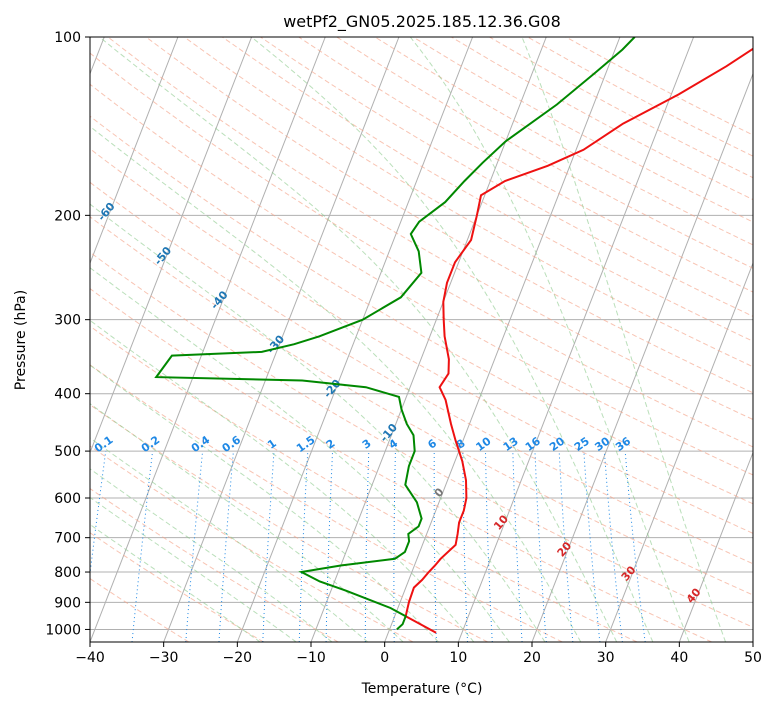  I want to click on x-tick-label: 30, so click(606, 658).